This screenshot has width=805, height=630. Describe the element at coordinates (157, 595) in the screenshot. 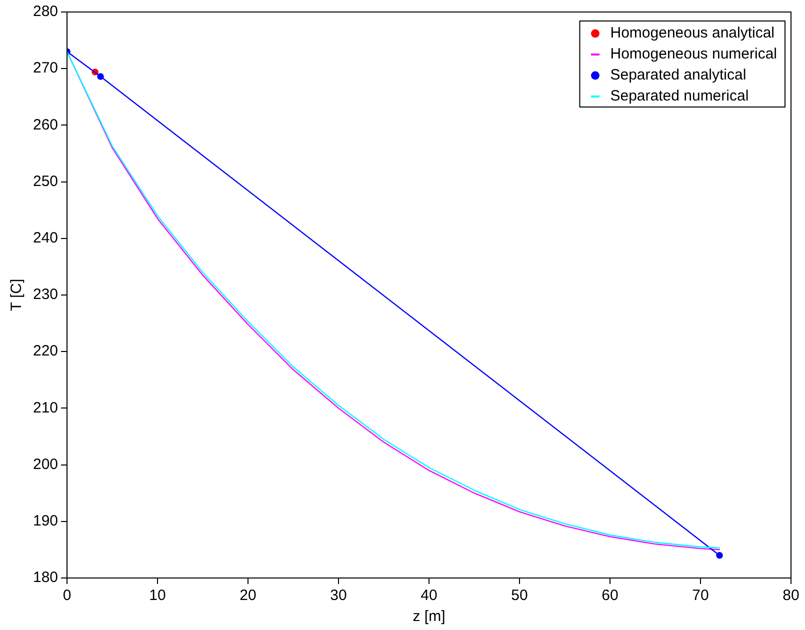

I see `x-tick-label: 10` at that location.